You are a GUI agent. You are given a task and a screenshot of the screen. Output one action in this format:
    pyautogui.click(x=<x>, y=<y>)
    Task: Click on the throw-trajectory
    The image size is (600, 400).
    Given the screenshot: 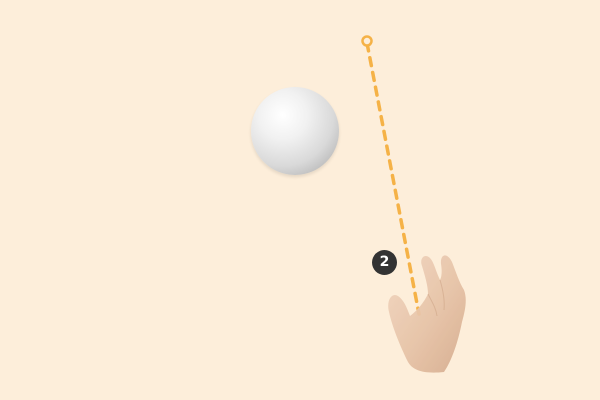 What is the action you would take?
    pyautogui.click(x=393, y=178)
    